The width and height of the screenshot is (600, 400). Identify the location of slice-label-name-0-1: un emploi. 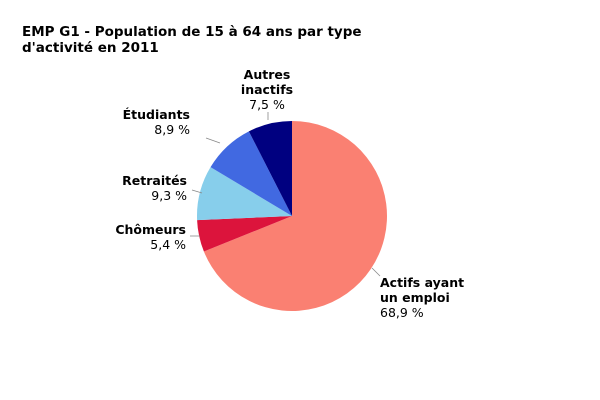
(415, 297).